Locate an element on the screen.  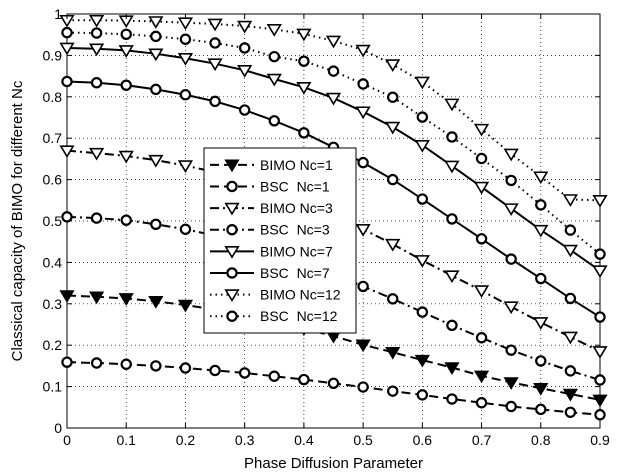
y-tick-label: 0.2 is located at coordinates (53, 345).